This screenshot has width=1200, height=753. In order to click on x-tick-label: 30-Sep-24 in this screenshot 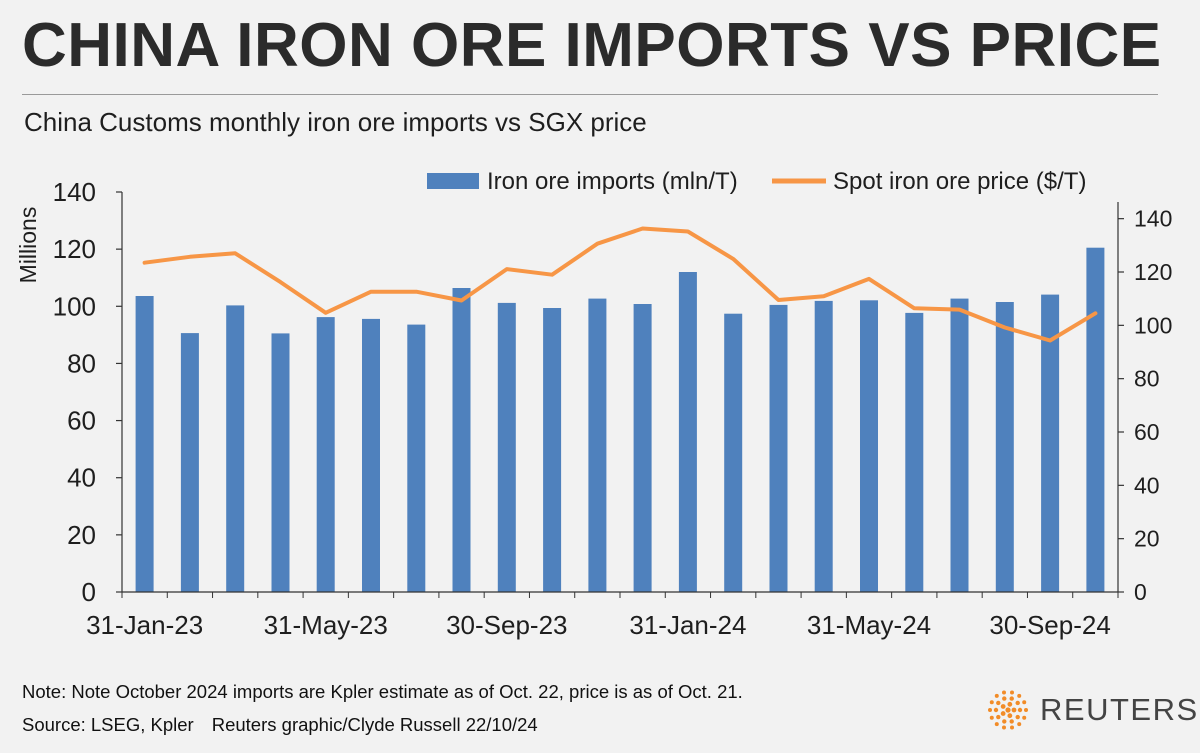, I will do `click(1049, 625)`.